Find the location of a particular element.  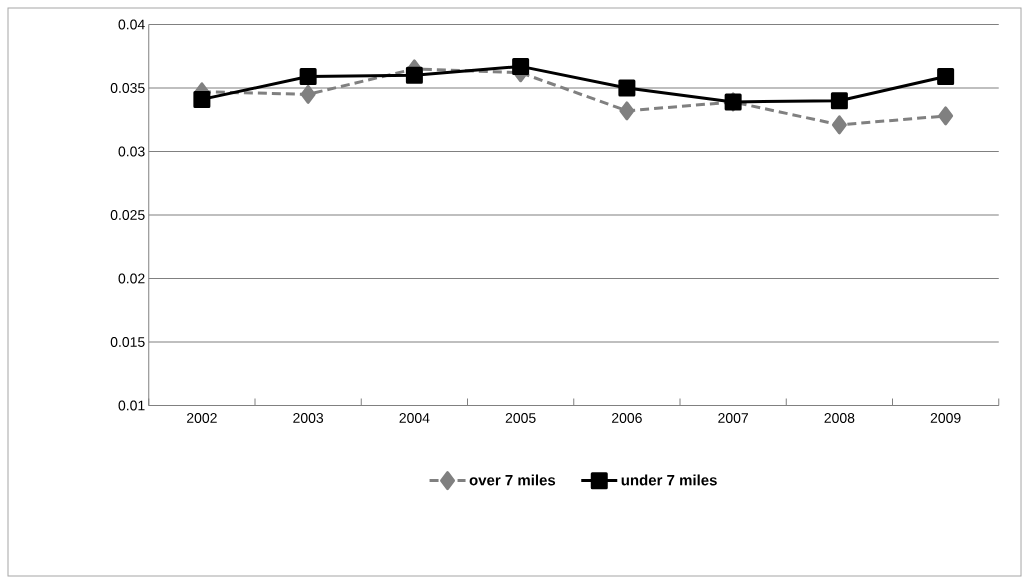

x-tick-label: 2005 is located at coordinates (520, 417).